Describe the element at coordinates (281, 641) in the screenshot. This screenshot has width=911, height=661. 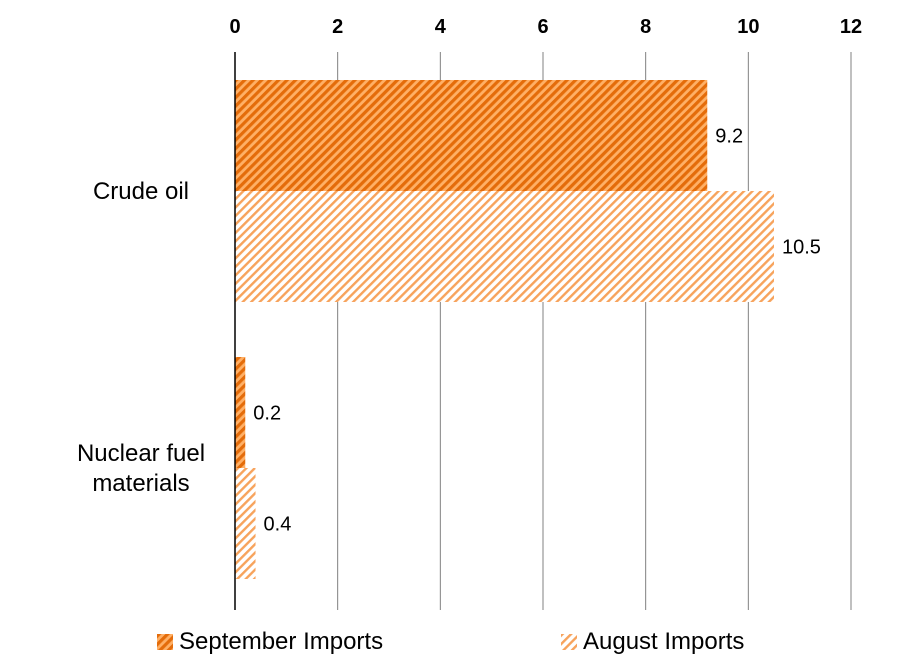
I see `legend-label-september: September Imports` at that location.